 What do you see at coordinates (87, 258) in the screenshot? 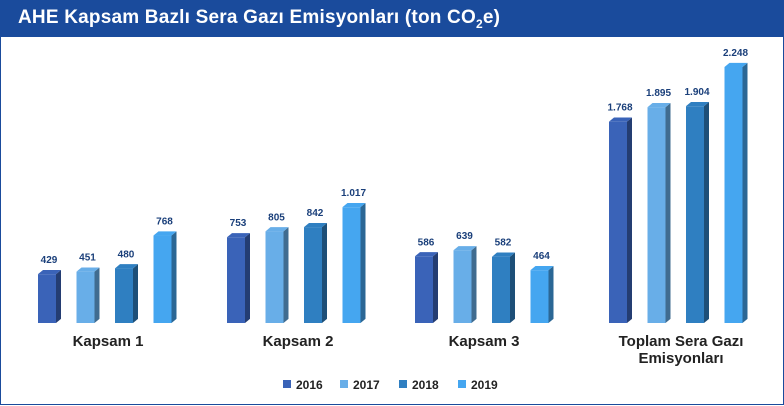
I see `data-label: 451` at bounding box center [87, 258].